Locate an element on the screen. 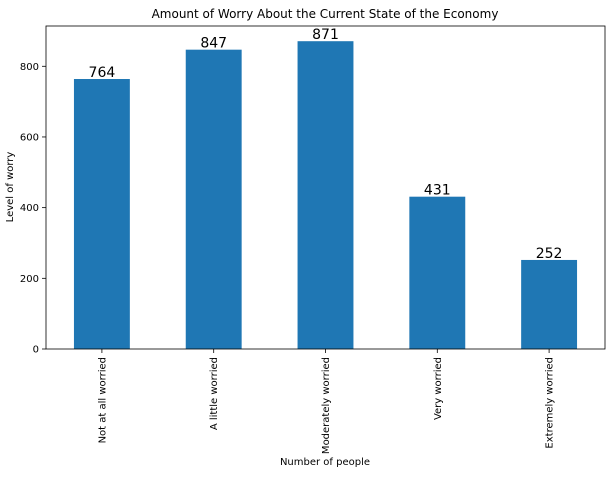 Image resolution: width=612 pixels, height=478 pixels. y-tick-label-2: 200 is located at coordinates (29, 279).